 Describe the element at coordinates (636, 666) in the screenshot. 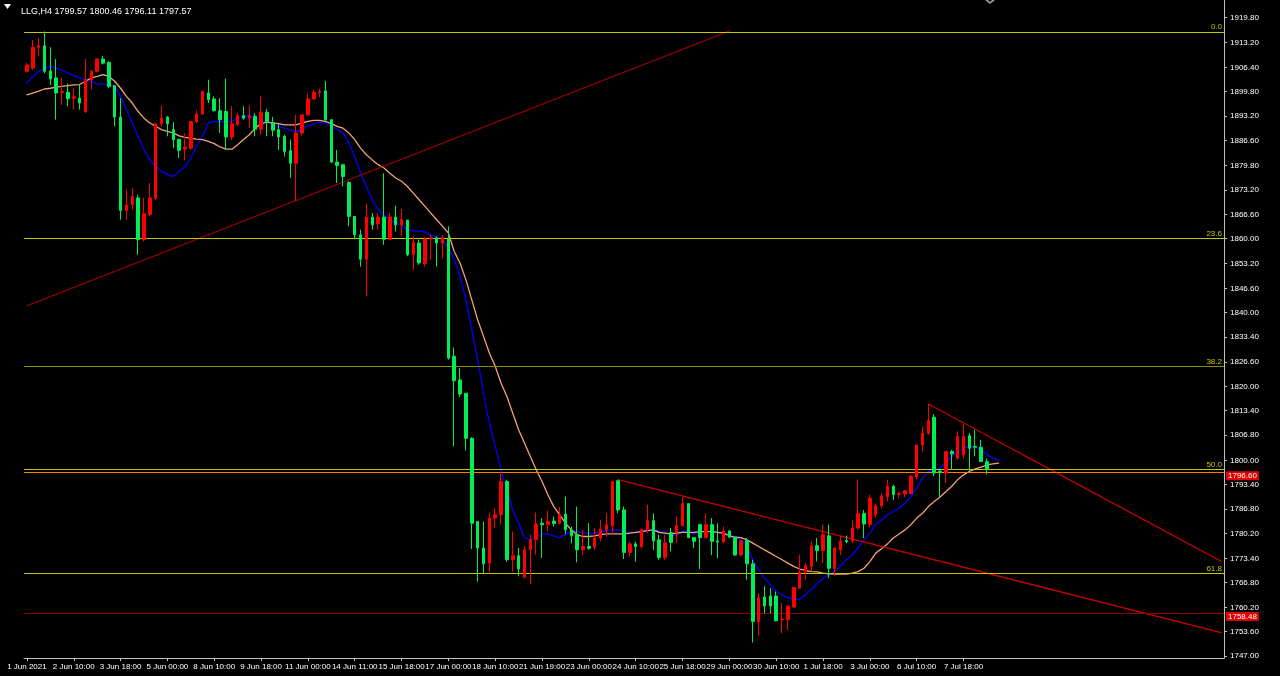

I see `x-tick-label: 24 Jun 10:00` at that location.